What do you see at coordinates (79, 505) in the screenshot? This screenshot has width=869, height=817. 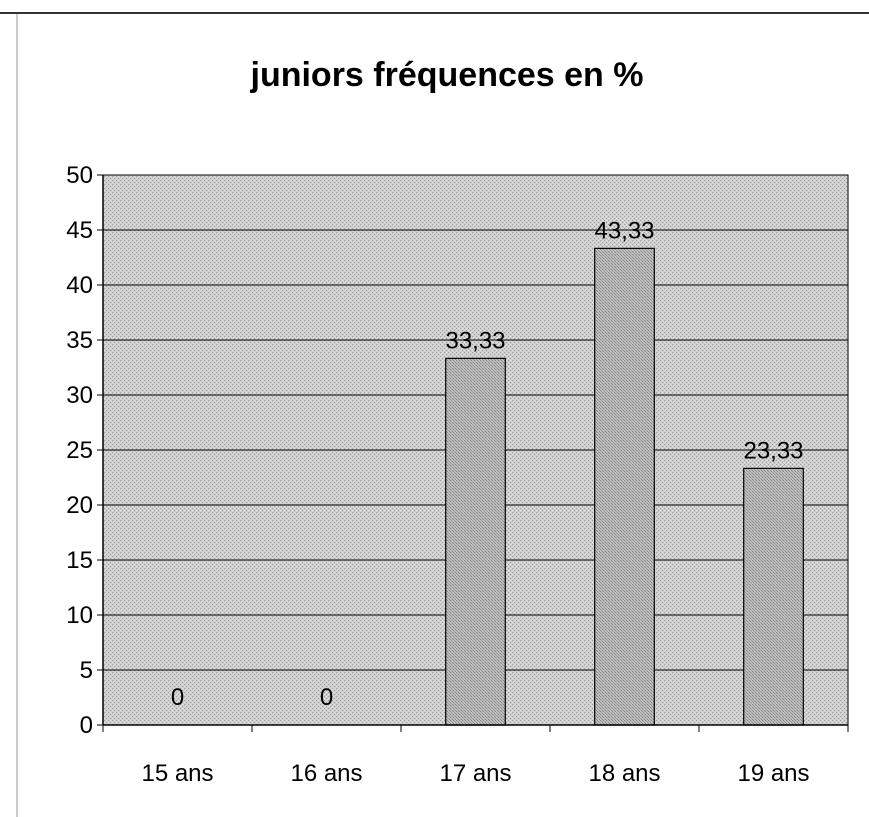 I see `y-tick-label: 20` at bounding box center [79, 505].